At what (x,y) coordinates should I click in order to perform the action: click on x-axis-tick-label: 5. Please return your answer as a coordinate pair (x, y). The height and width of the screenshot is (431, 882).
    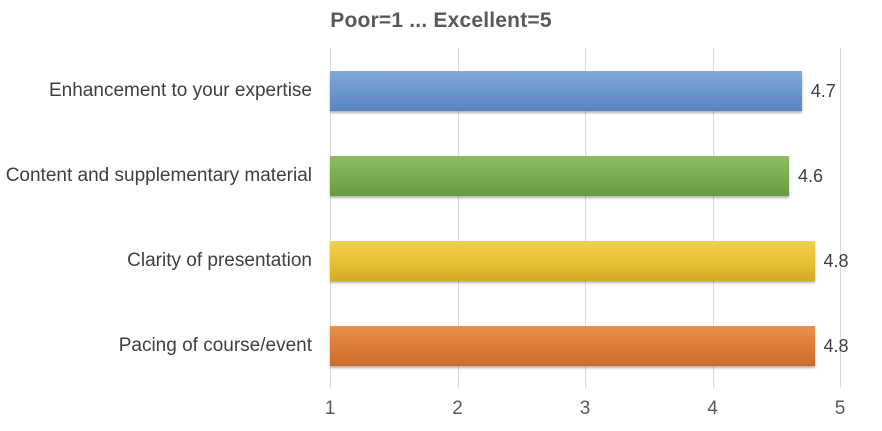
    Looking at the image, I should click on (840, 408).